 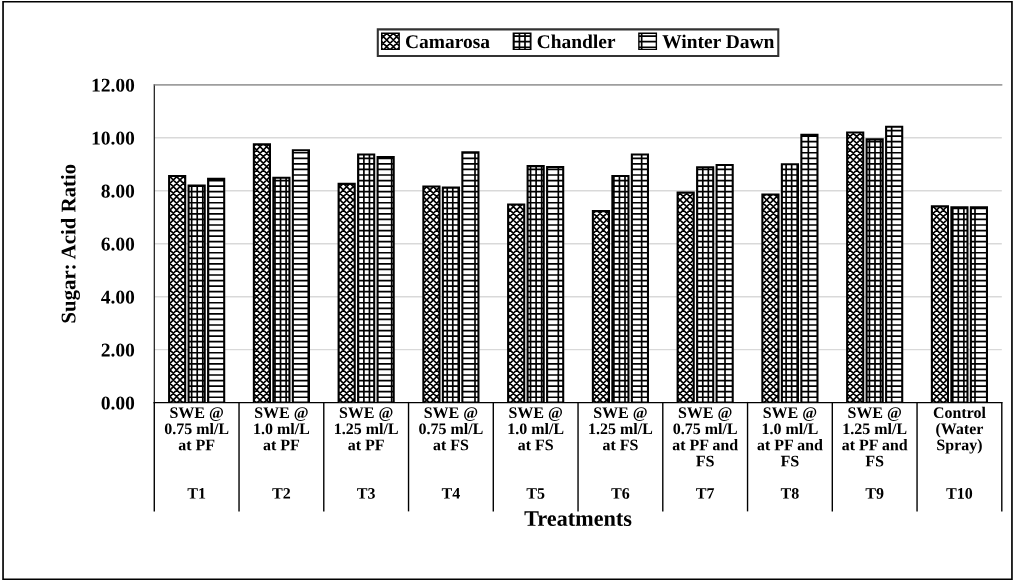 What do you see at coordinates (113, 85) in the screenshot?
I see `y-tick-label: 12.00` at bounding box center [113, 85].